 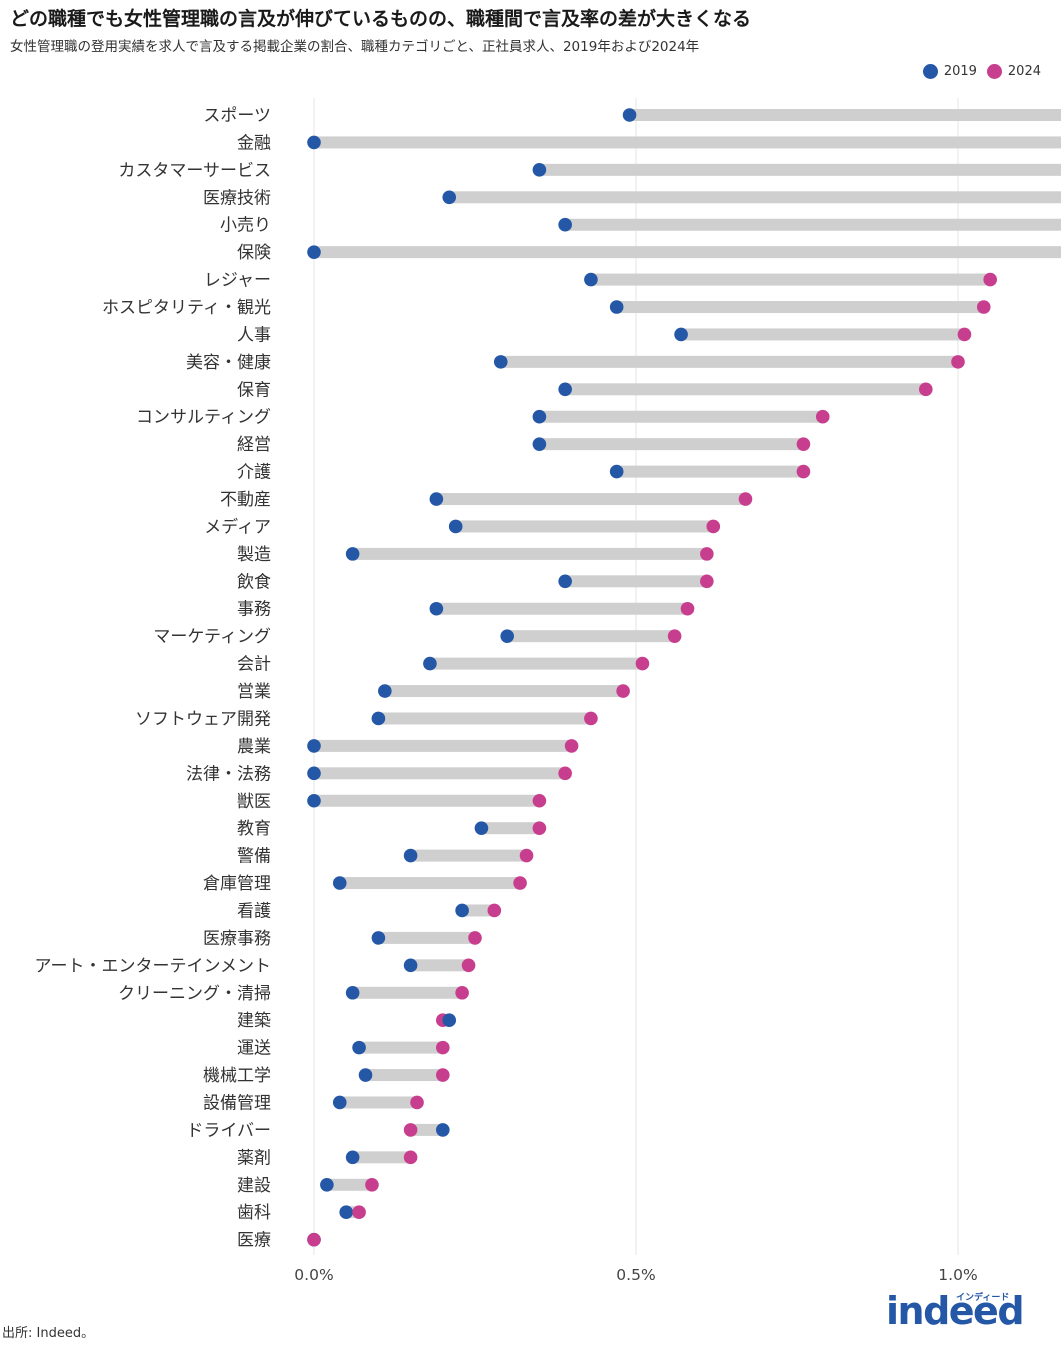 What do you see at coordinates (254, 829) in the screenshot?
I see `category-label: 教育` at bounding box center [254, 829].